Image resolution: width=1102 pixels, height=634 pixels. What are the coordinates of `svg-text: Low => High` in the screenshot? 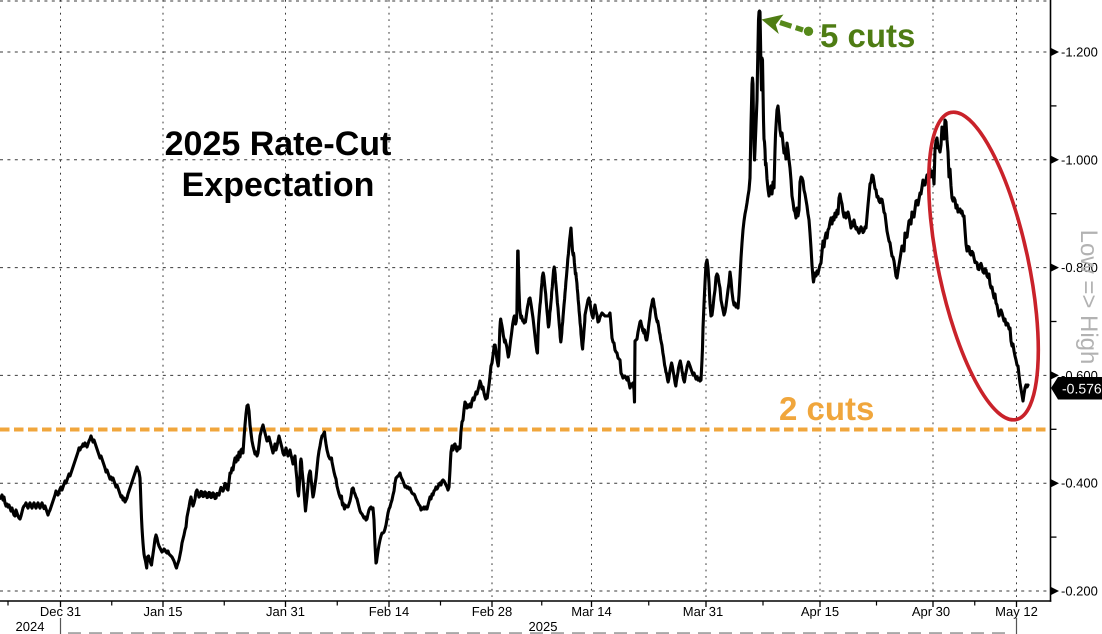 It's located at (1088, 297).